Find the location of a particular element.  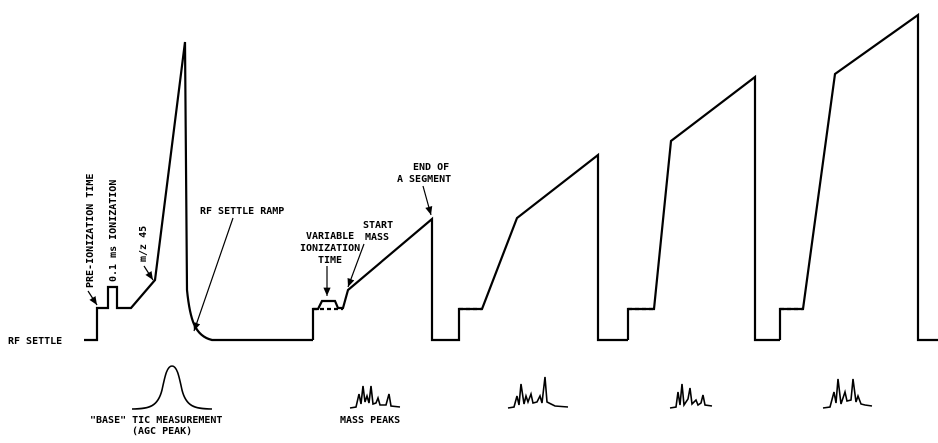

pre-ionization-arrow is located at coordinates (92, 298).